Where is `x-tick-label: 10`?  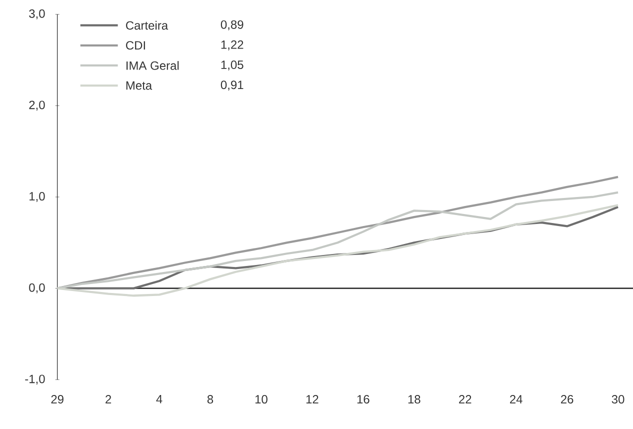 x-tick-label: 10 is located at coordinates (261, 399).